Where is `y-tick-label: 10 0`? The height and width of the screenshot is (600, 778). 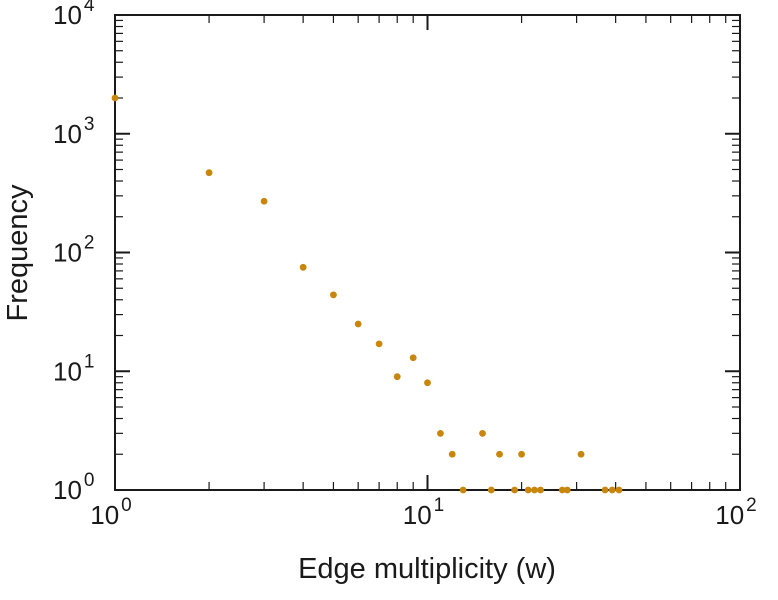
y-tick-label: 10 0 is located at coordinates (74, 487).